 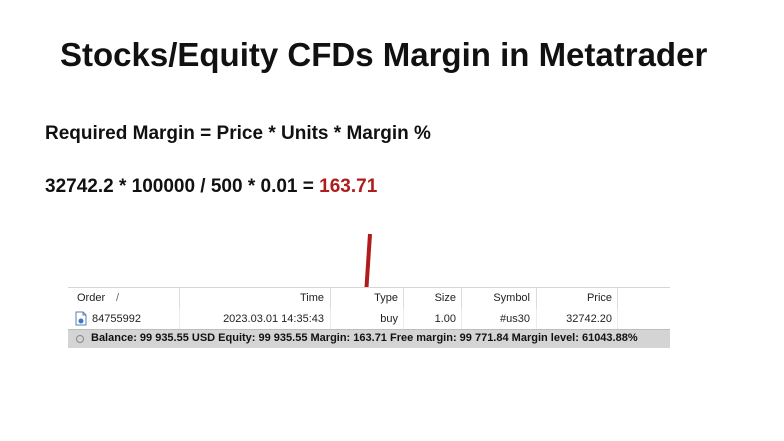 I want to click on column-type: Type, so click(x=386, y=298).